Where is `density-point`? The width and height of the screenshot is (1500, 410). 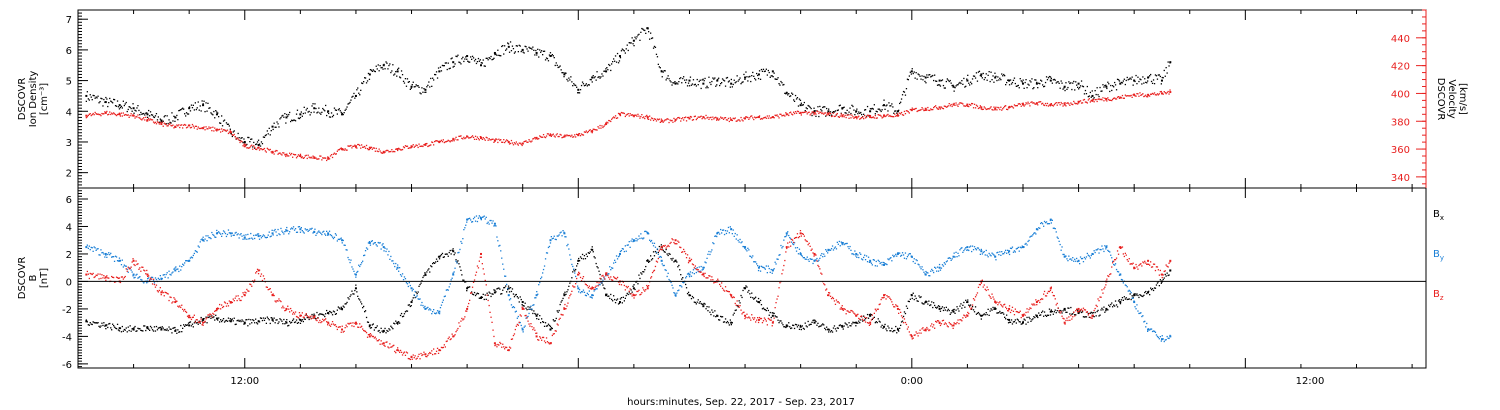
density-point is located at coordinates (1170, 62).